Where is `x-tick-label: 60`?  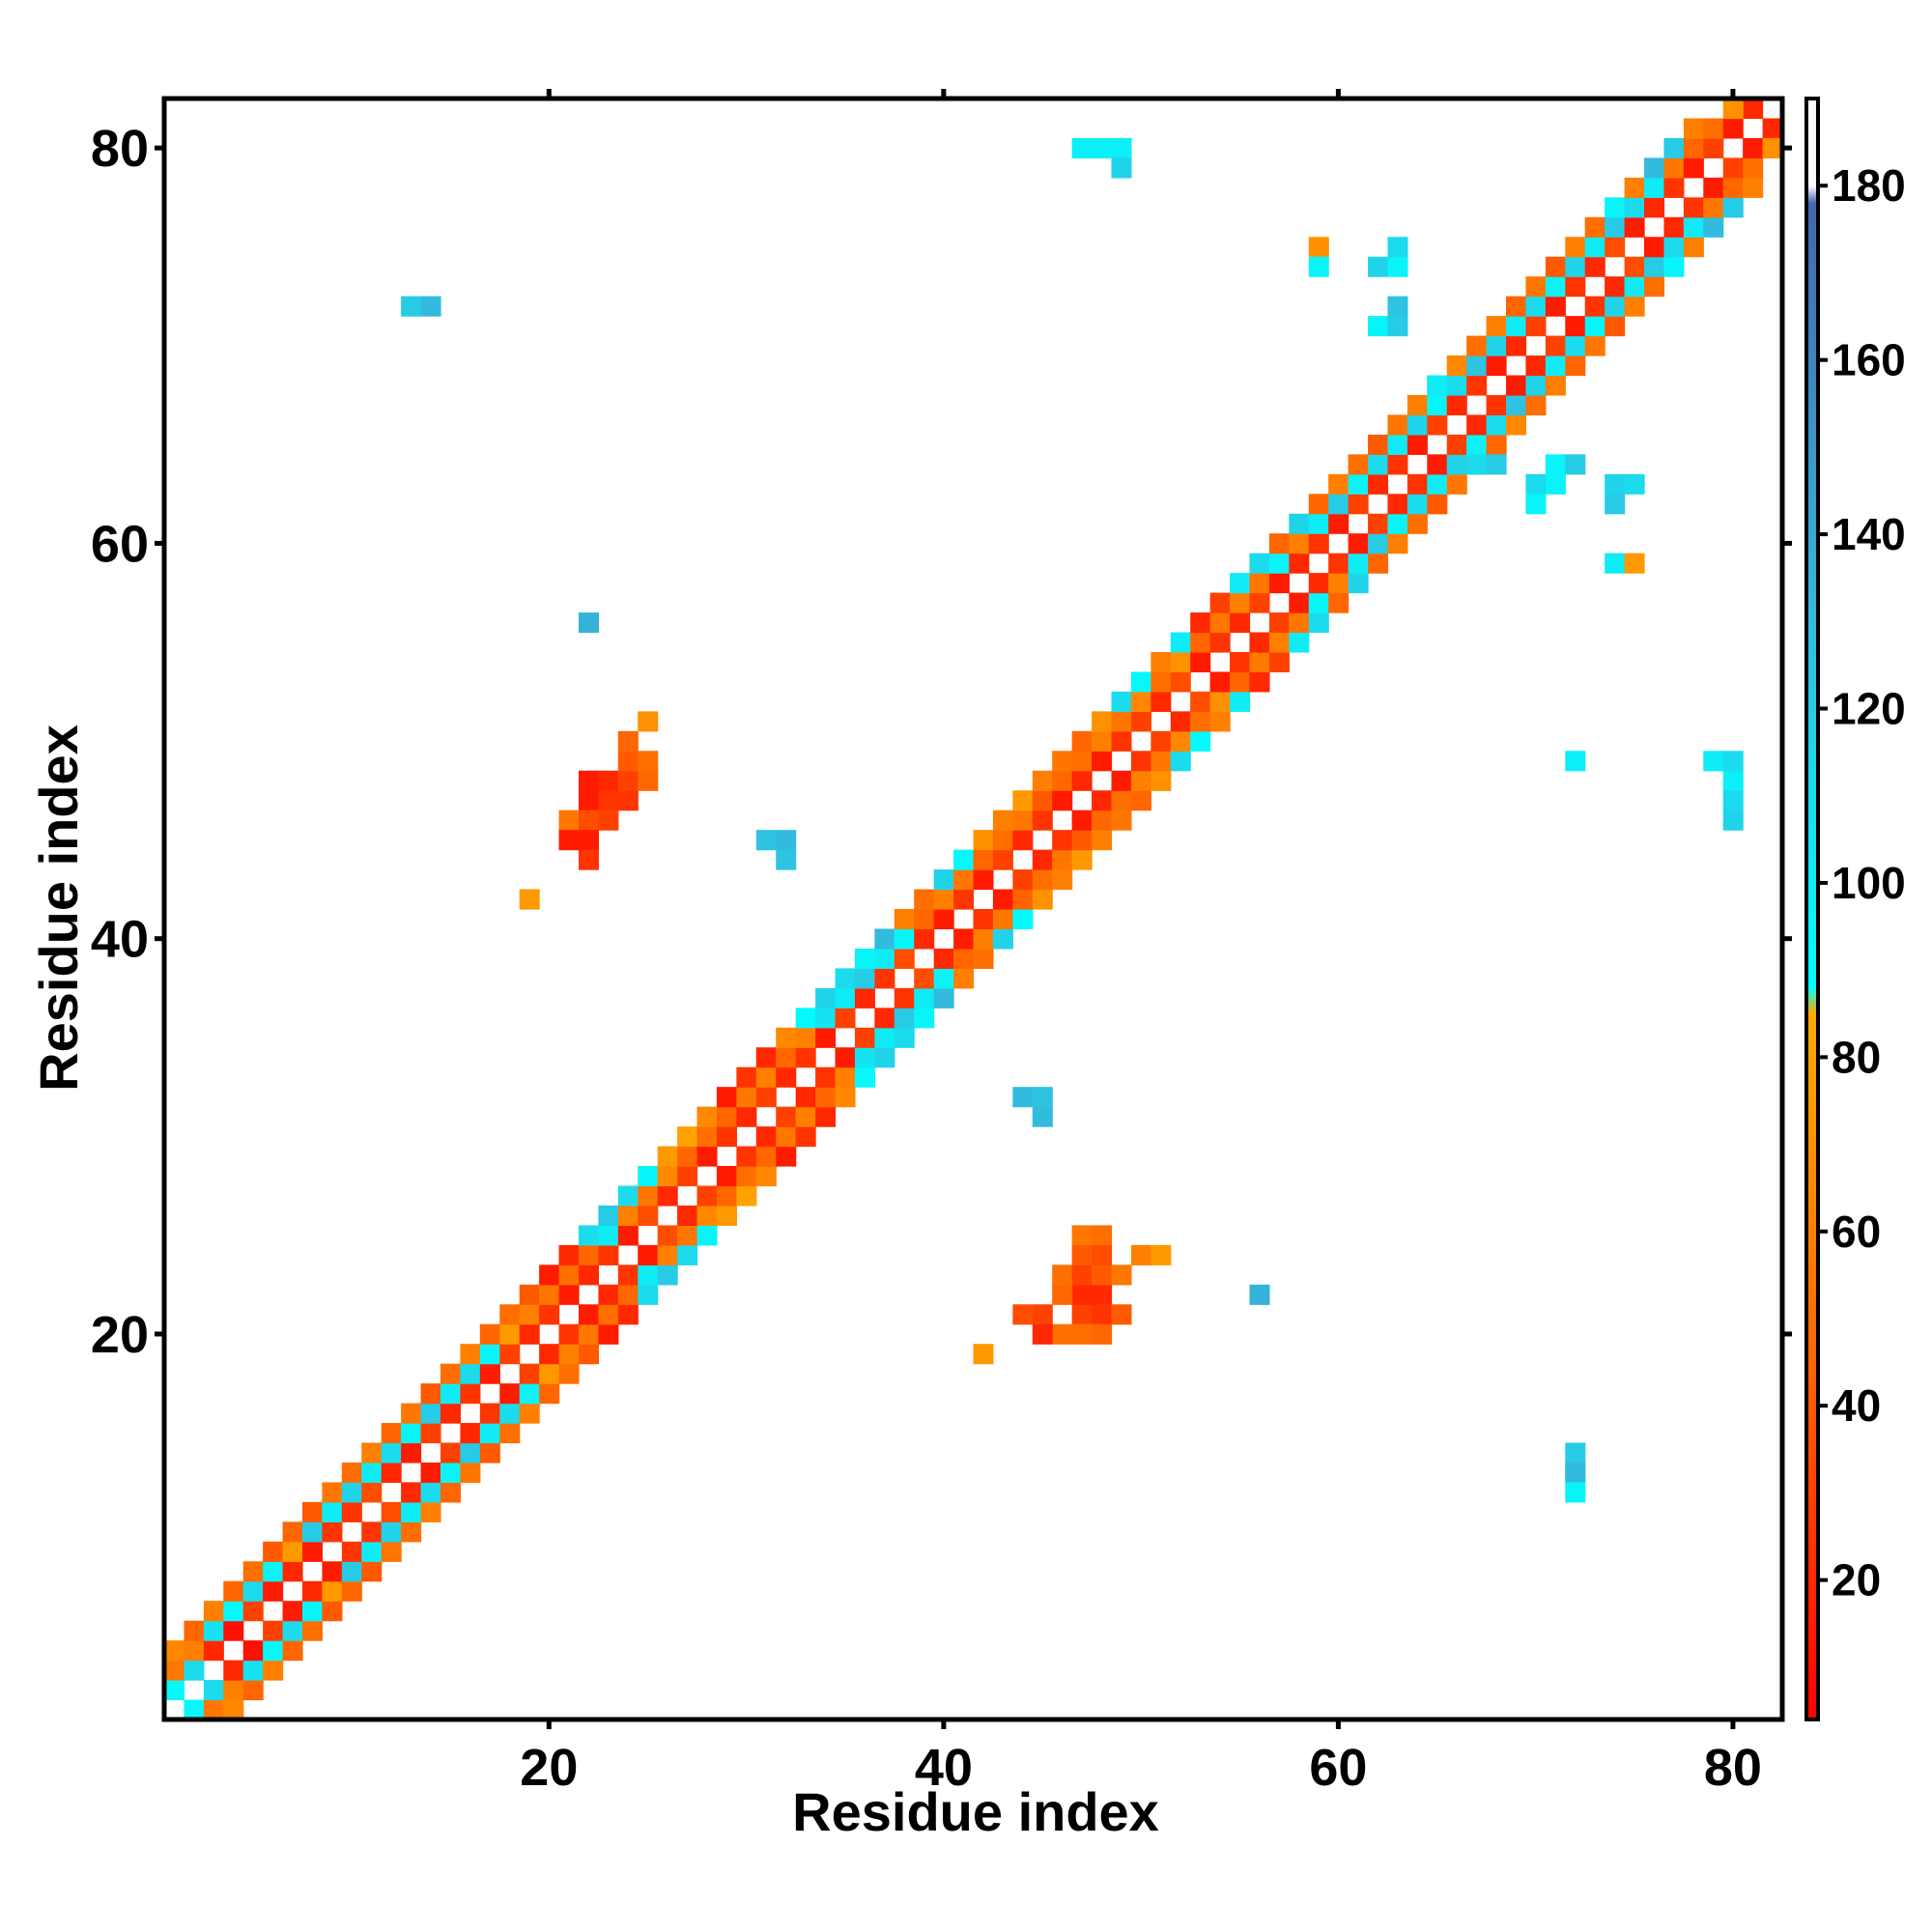
x-tick-label: 60 is located at coordinates (1338, 1768).